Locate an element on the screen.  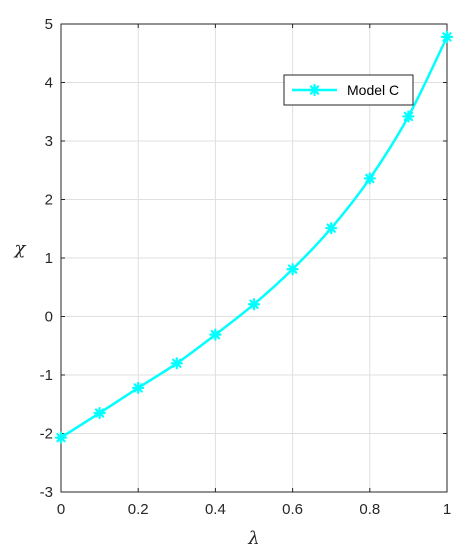
x-tick-label: 0.4 is located at coordinates (215, 509).